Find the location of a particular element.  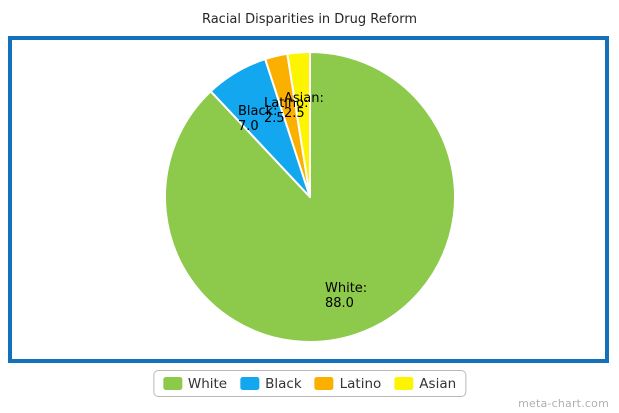

legend-swatch-white is located at coordinates (172, 383).